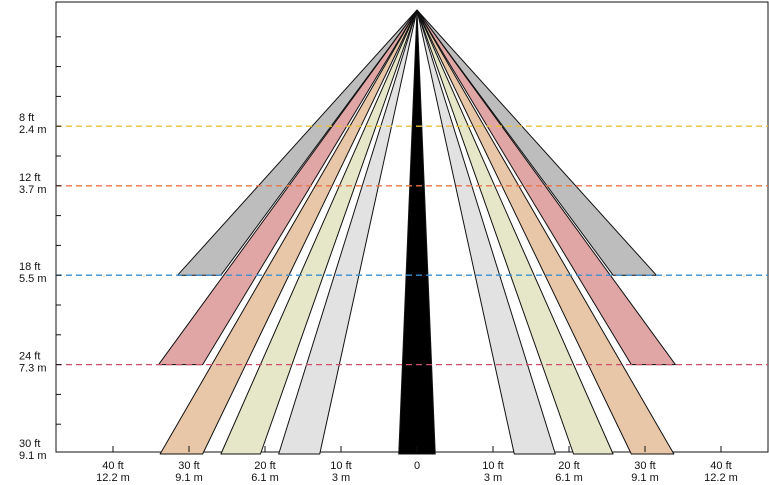 The height and width of the screenshot is (485, 769). Describe the element at coordinates (417, 466) in the screenshot. I see `x-tick-label: 0` at that location.